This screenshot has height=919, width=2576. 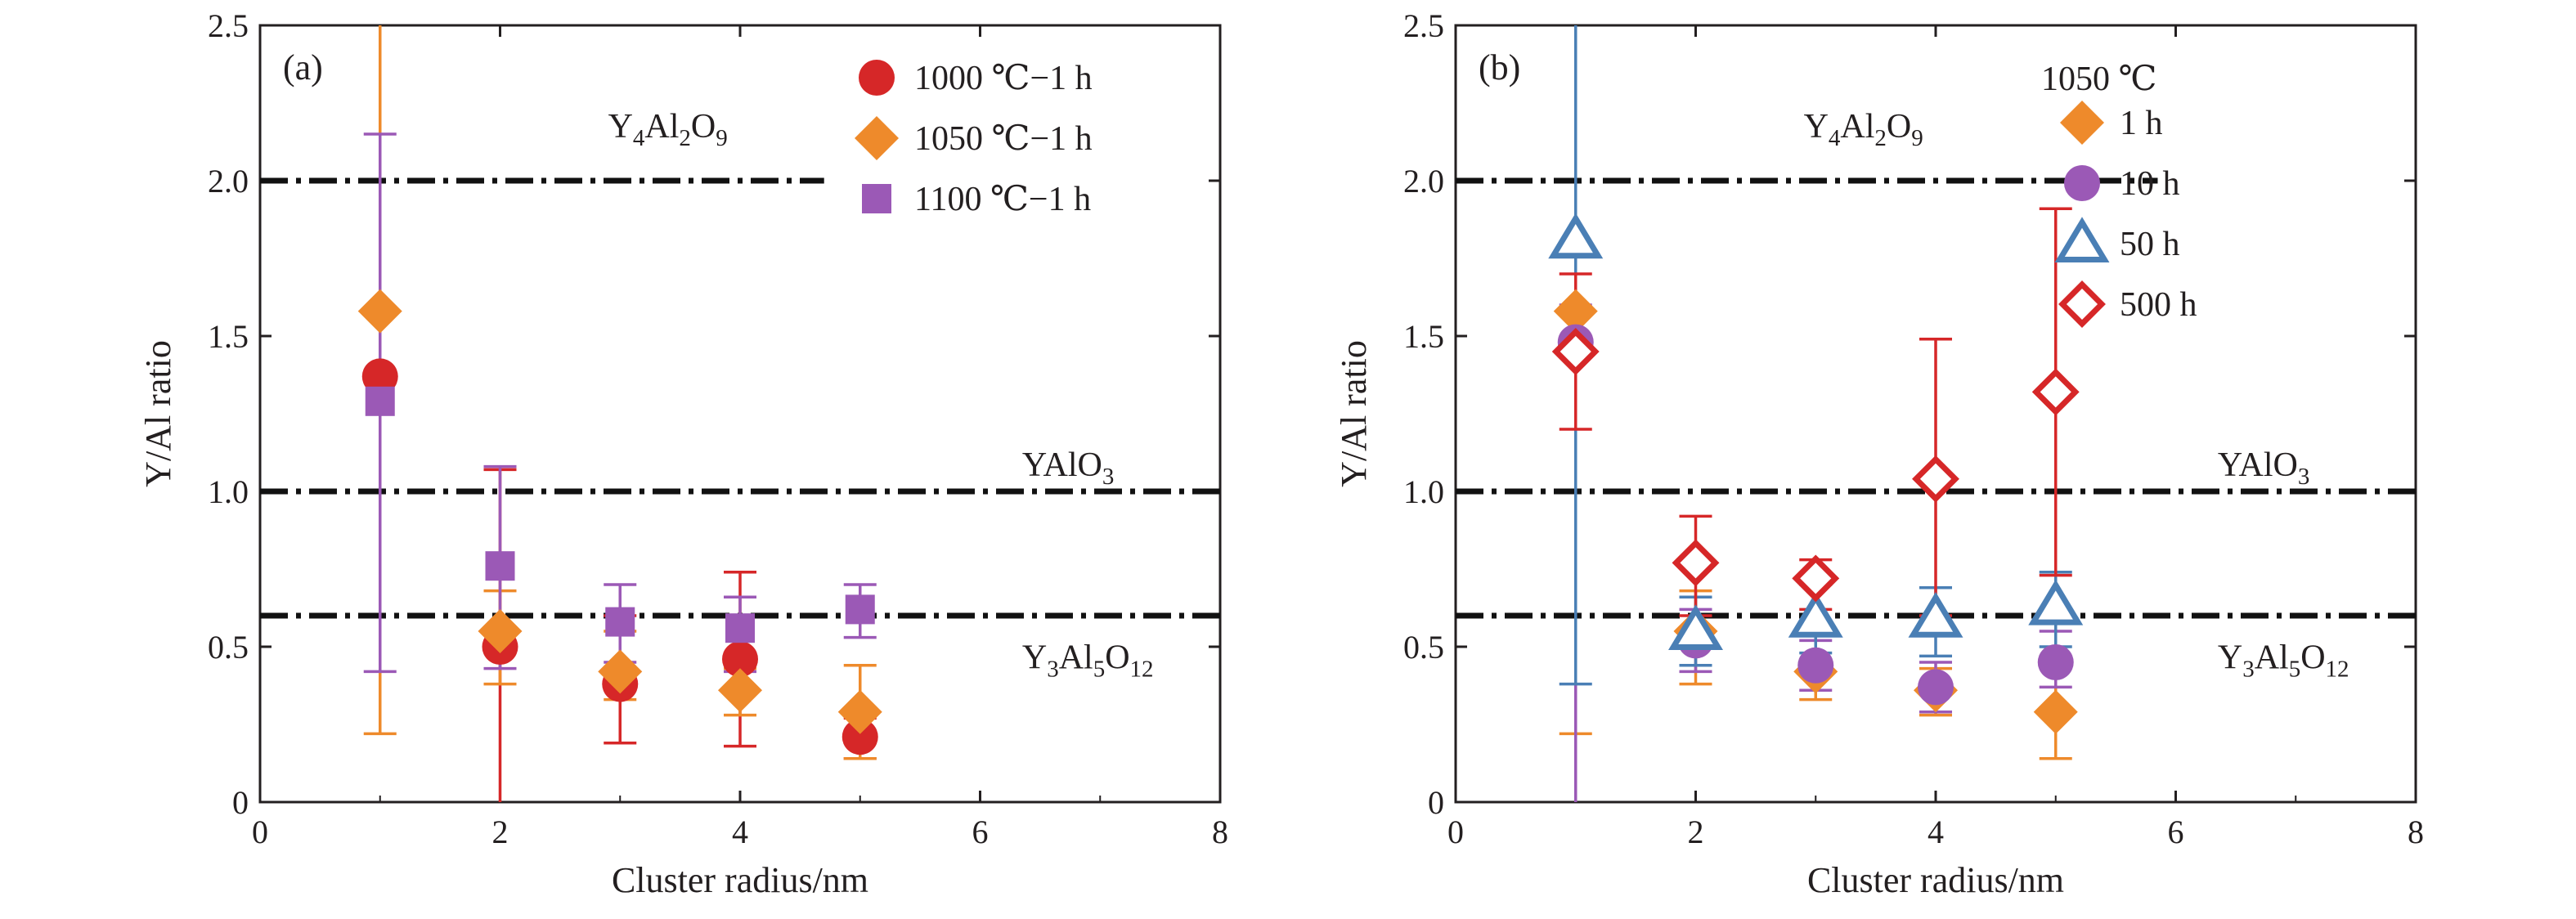 I want to click on x-tick-label: 0, so click(x=1456, y=832).